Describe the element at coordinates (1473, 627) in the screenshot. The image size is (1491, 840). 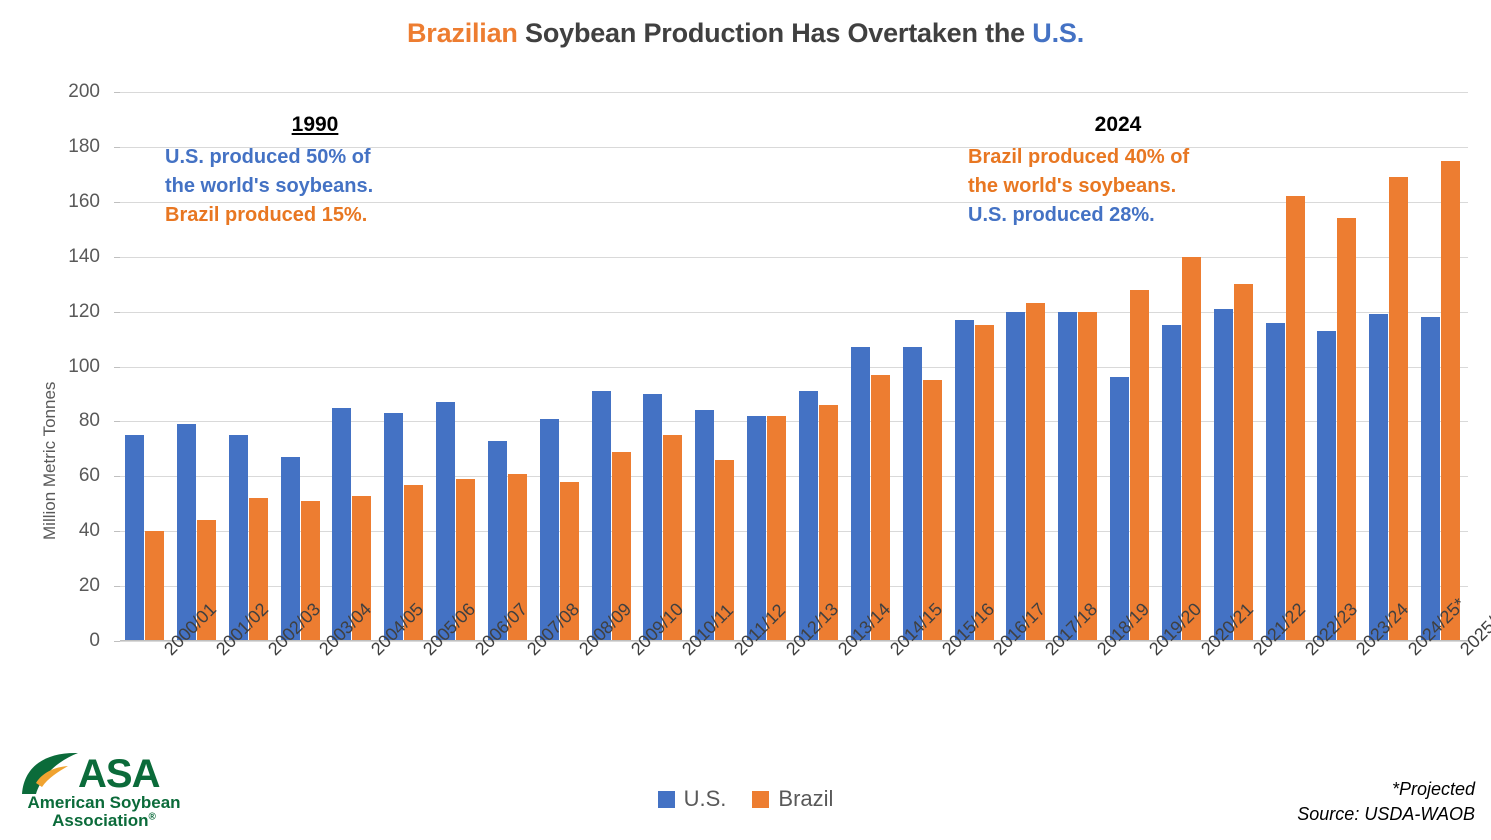
I see `x-tick-label: 2025/26*` at that location.